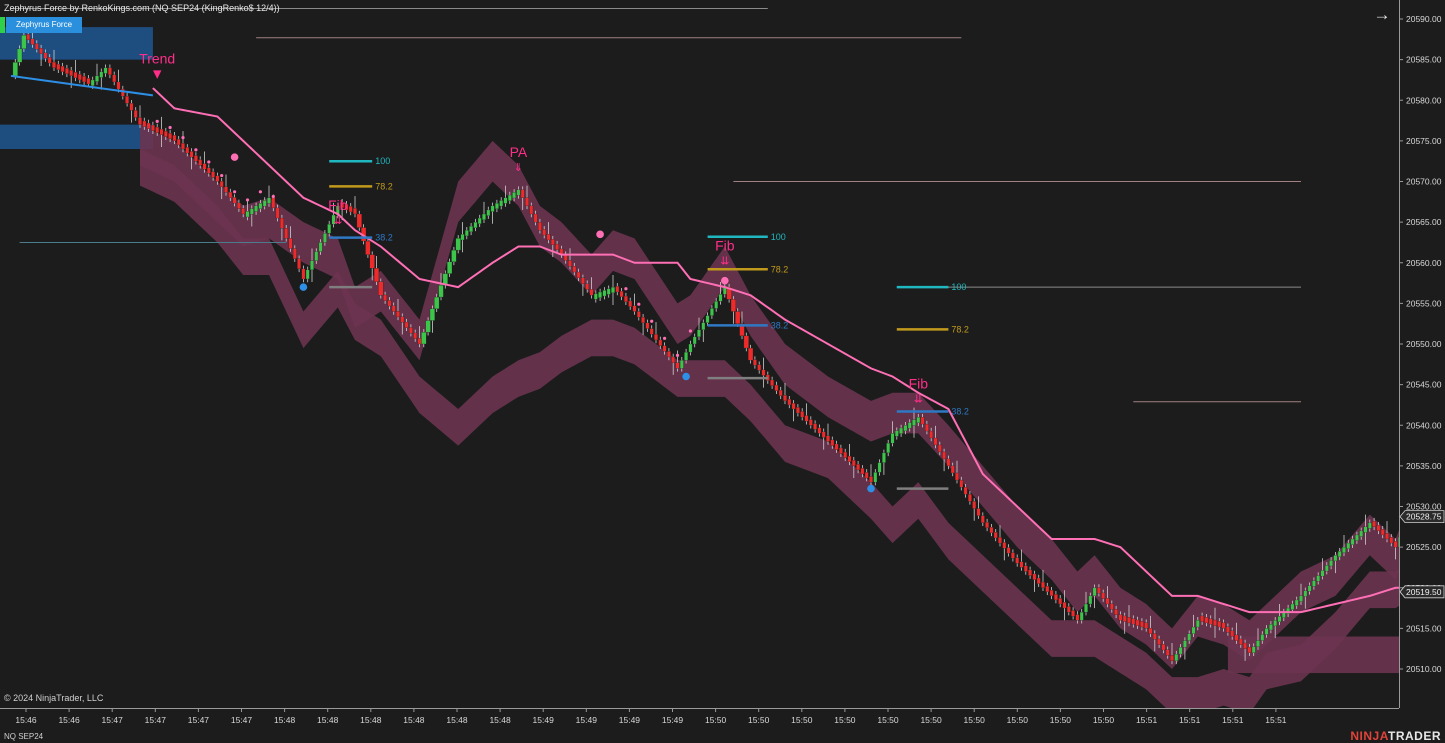 The height and width of the screenshot is (743, 1445). Describe the element at coordinates (778, 237) in the screenshot. I see `fib-level-label: 100` at that location.